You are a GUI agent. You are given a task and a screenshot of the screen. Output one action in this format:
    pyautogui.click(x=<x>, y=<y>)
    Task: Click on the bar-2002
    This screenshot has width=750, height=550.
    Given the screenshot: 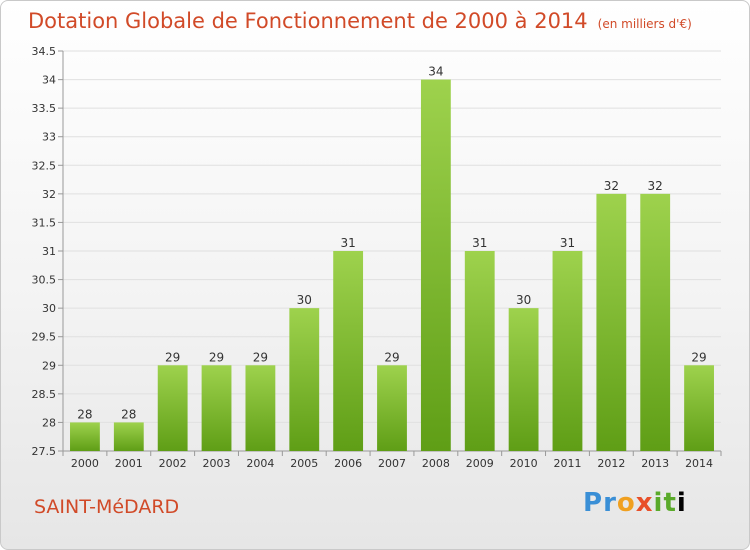 What is the action you would take?
    pyautogui.click(x=172, y=408)
    